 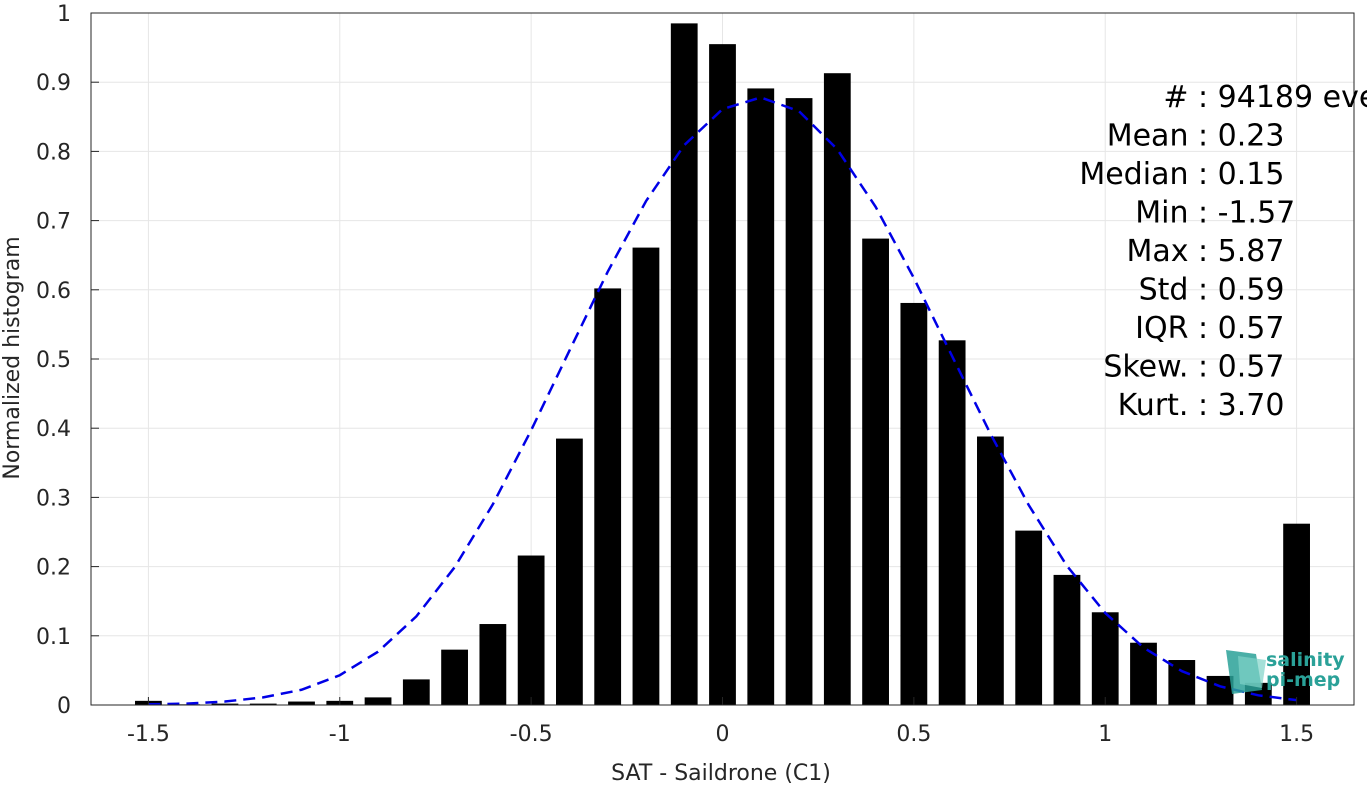 I want to click on stat-line: Max : 5.87, so click(x=1205, y=251).